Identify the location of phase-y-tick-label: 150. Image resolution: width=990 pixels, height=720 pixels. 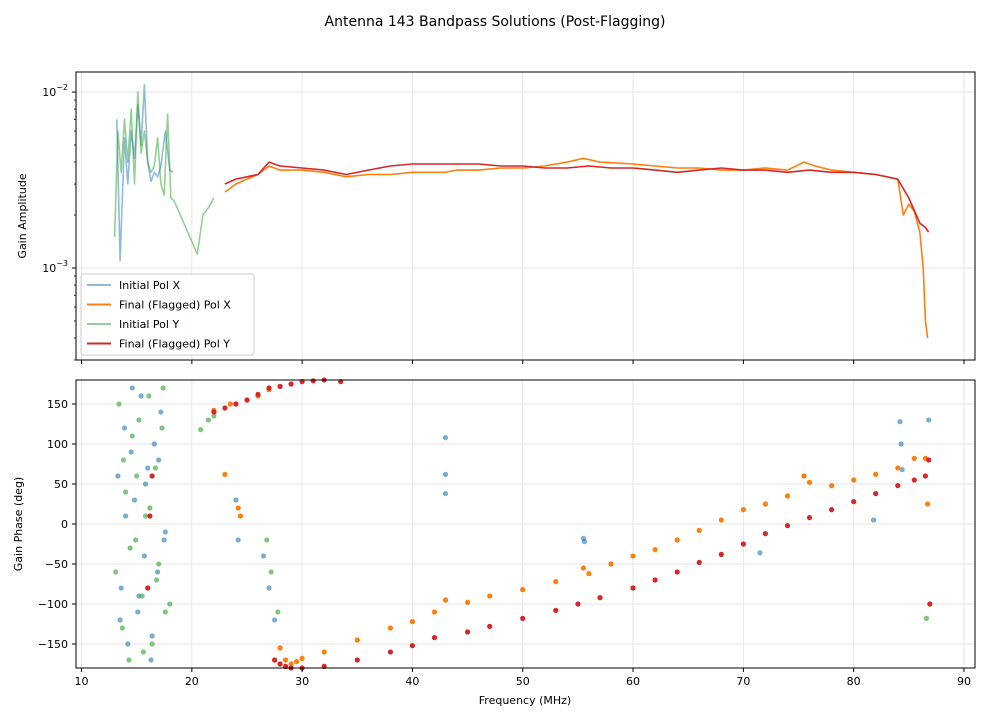
(57, 404).